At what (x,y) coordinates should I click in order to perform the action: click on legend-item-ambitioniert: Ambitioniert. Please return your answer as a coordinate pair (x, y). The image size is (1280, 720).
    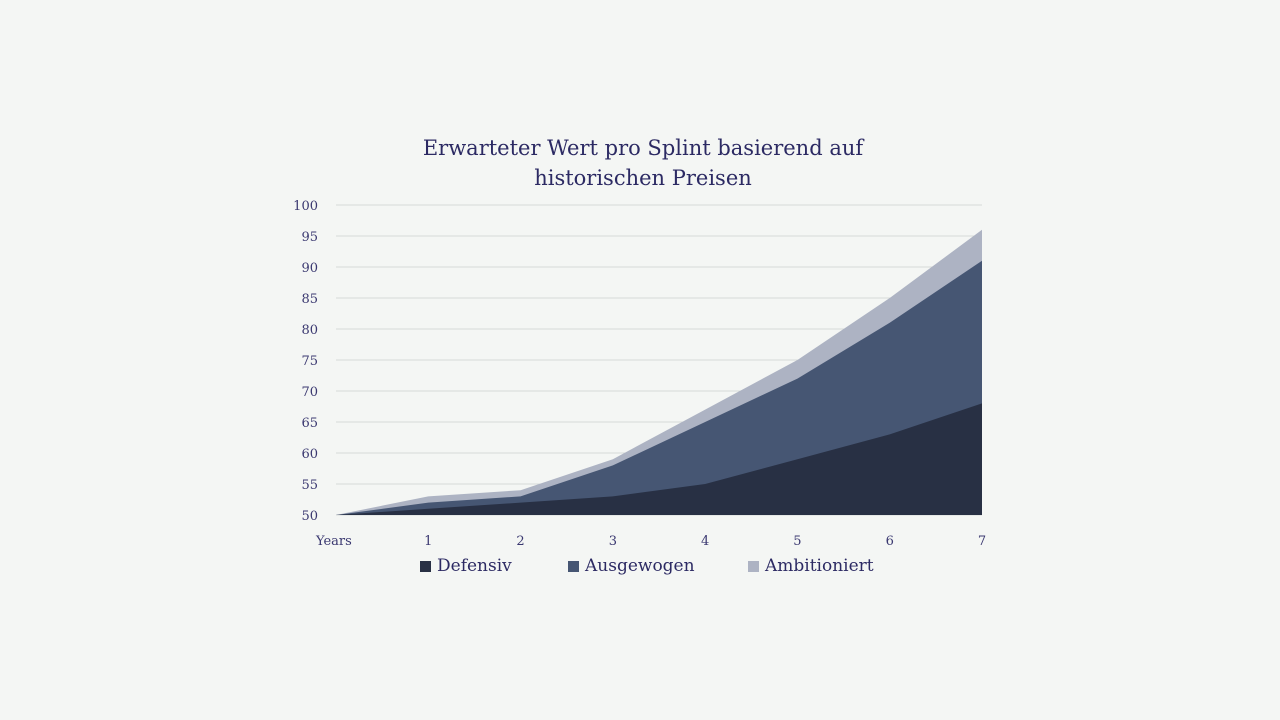
    Looking at the image, I should click on (811, 566).